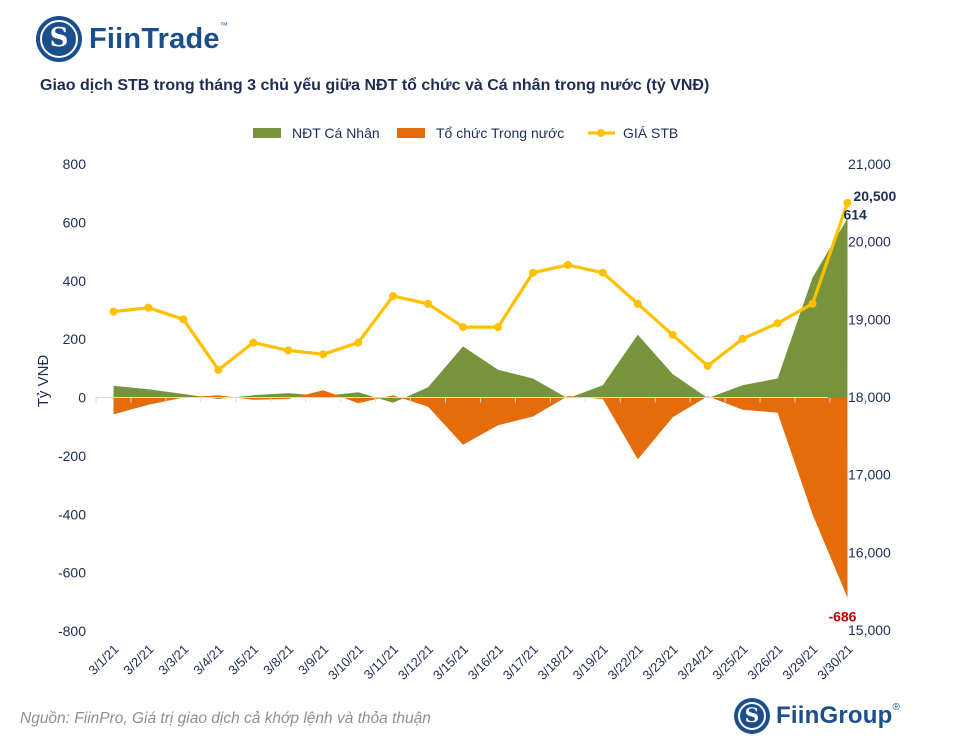 The image size is (957, 748). I want to click on data-label: 20,500, so click(874, 196).